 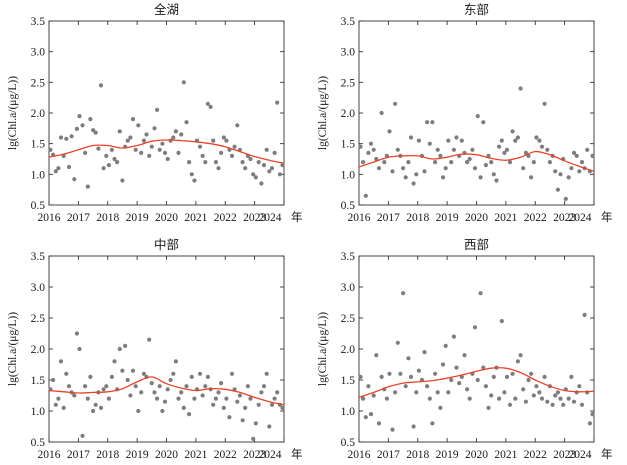 I want to click on x-tick-label: 2022, so click(x=225, y=455).